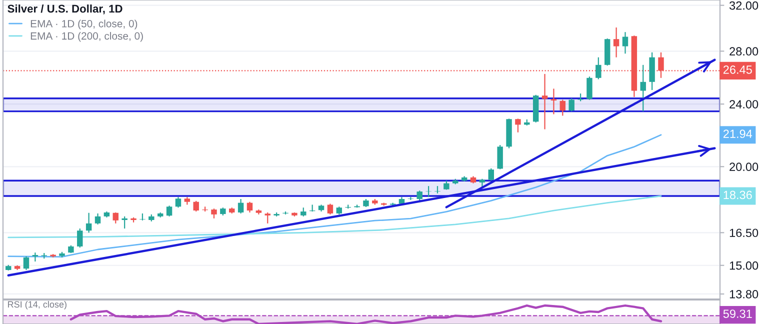 The image size is (768, 324). I want to click on chart-title: RSI (14, close), so click(37, 305).